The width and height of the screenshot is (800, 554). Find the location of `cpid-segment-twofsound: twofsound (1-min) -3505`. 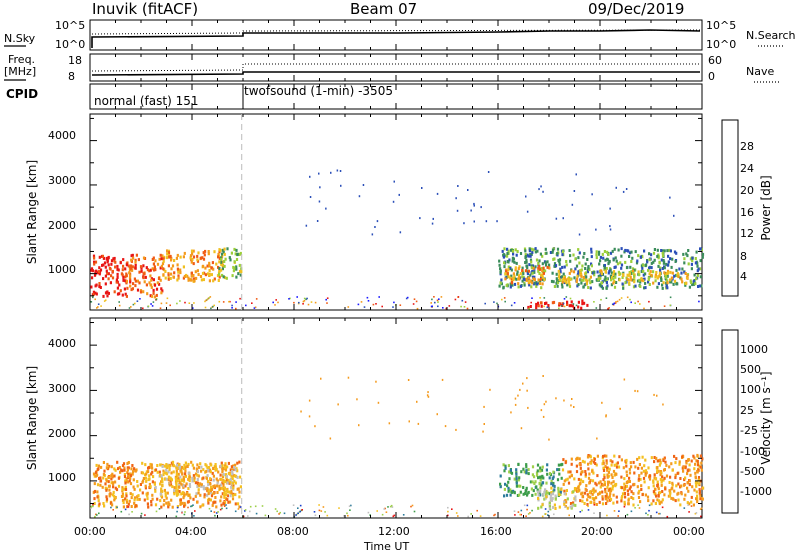

cpid-segment-twofsound: twofsound (1-min) -3505 is located at coordinates (318, 91).